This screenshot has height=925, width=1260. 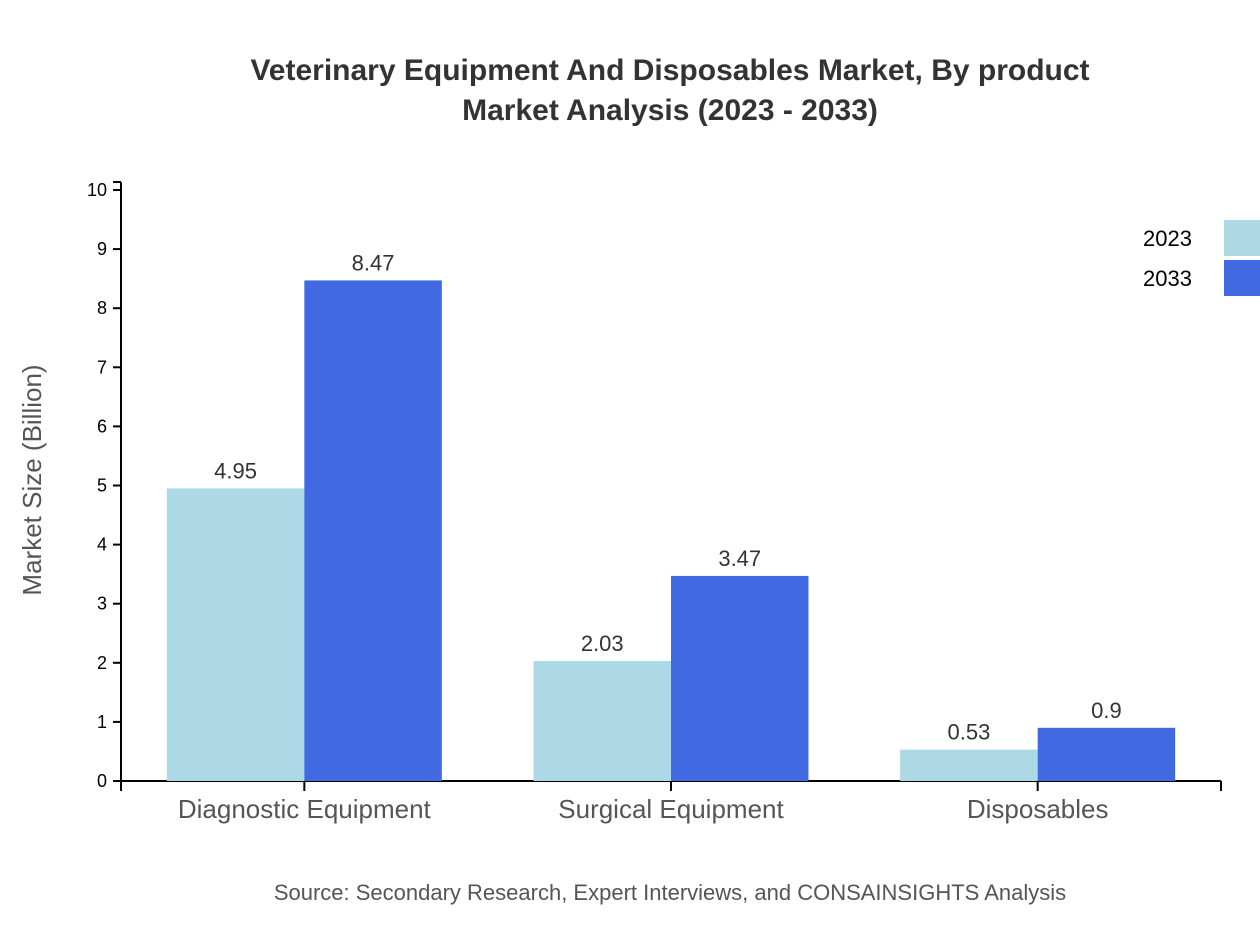 I want to click on y-tick-label: 6, so click(x=102, y=426).